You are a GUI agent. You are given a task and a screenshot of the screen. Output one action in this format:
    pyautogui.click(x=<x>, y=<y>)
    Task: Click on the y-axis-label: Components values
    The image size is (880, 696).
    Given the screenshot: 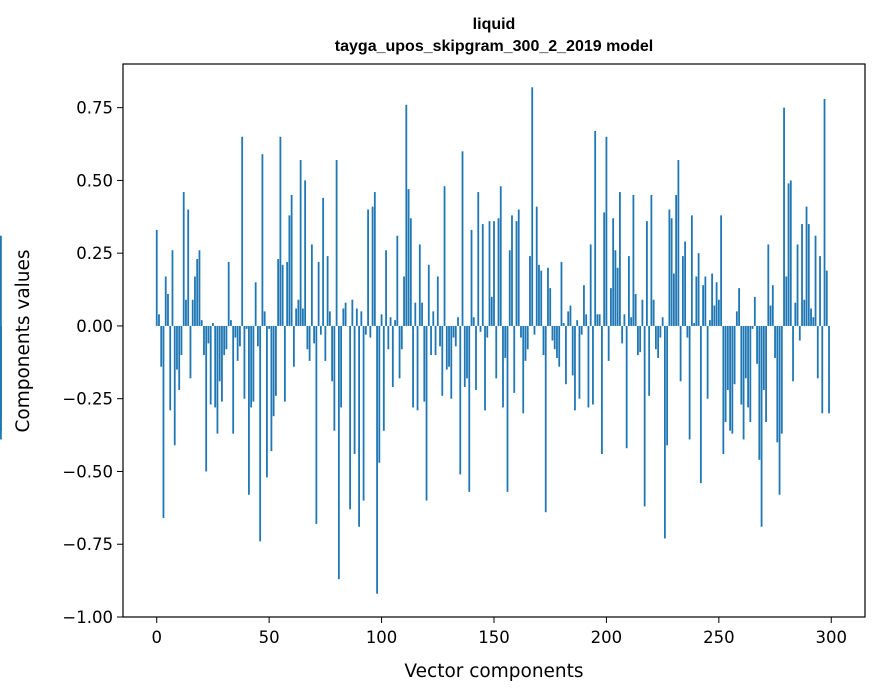 What is the action you would take?
    pyautogui.click(x=23, y=340)
    